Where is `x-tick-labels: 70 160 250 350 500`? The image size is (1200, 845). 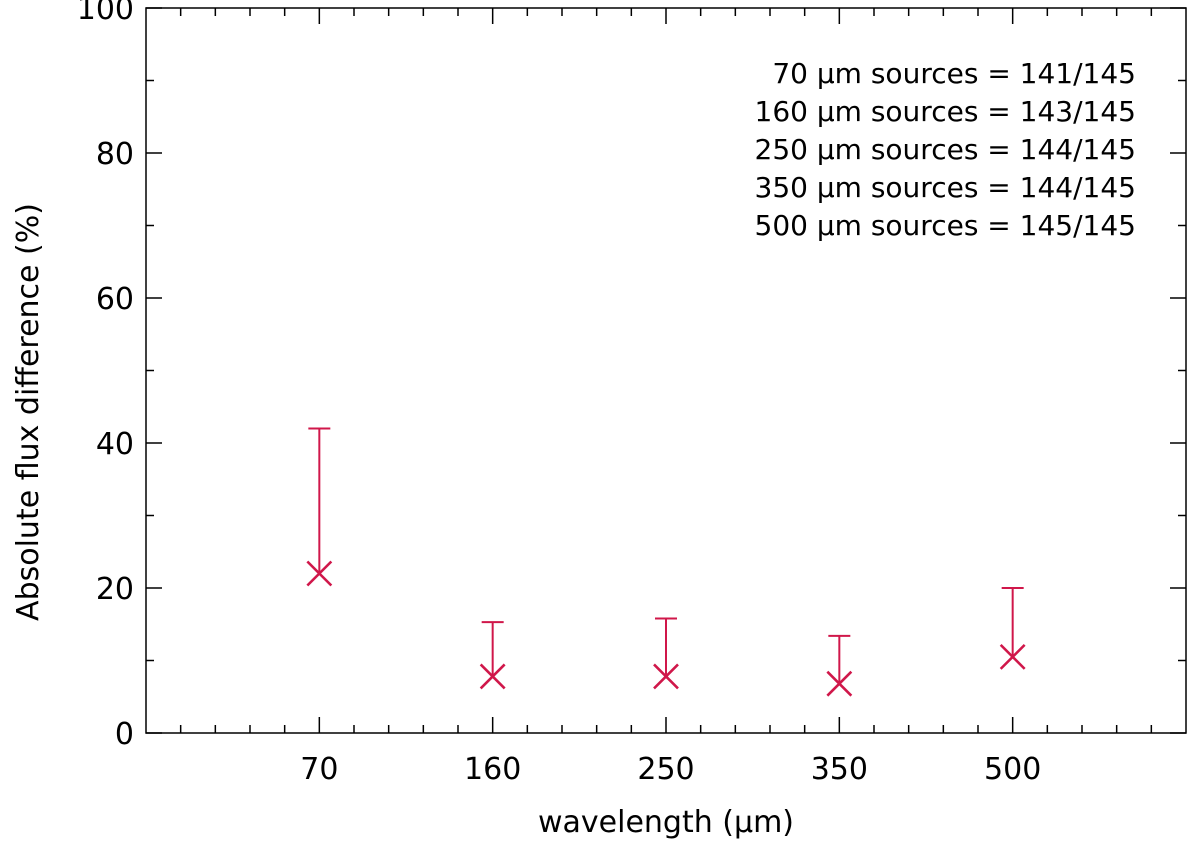 x-tick-labels: 70 160 250 350 500 is located at coordinates (670, 769).